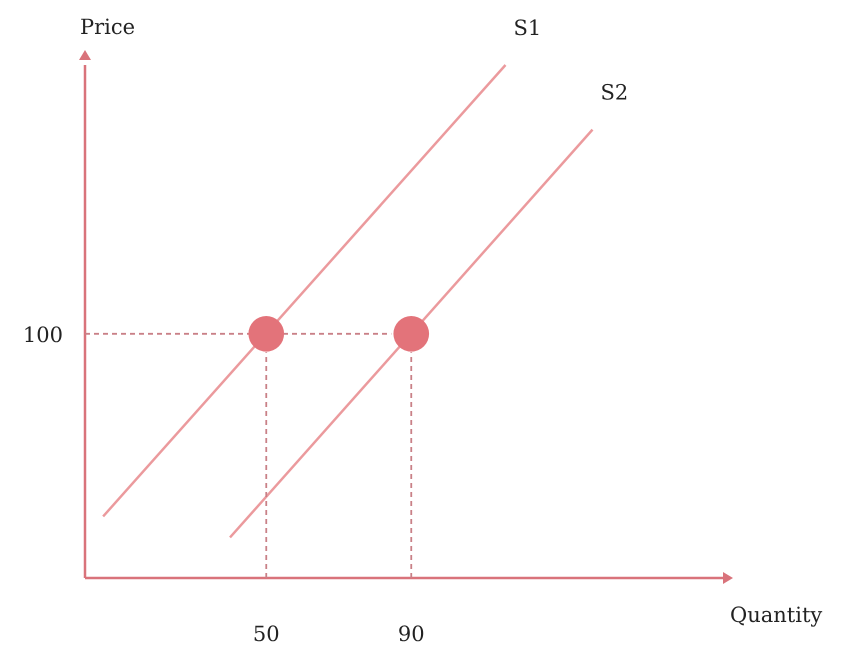  I want to click on x-axis-title: Quantity, so click(776, 615).